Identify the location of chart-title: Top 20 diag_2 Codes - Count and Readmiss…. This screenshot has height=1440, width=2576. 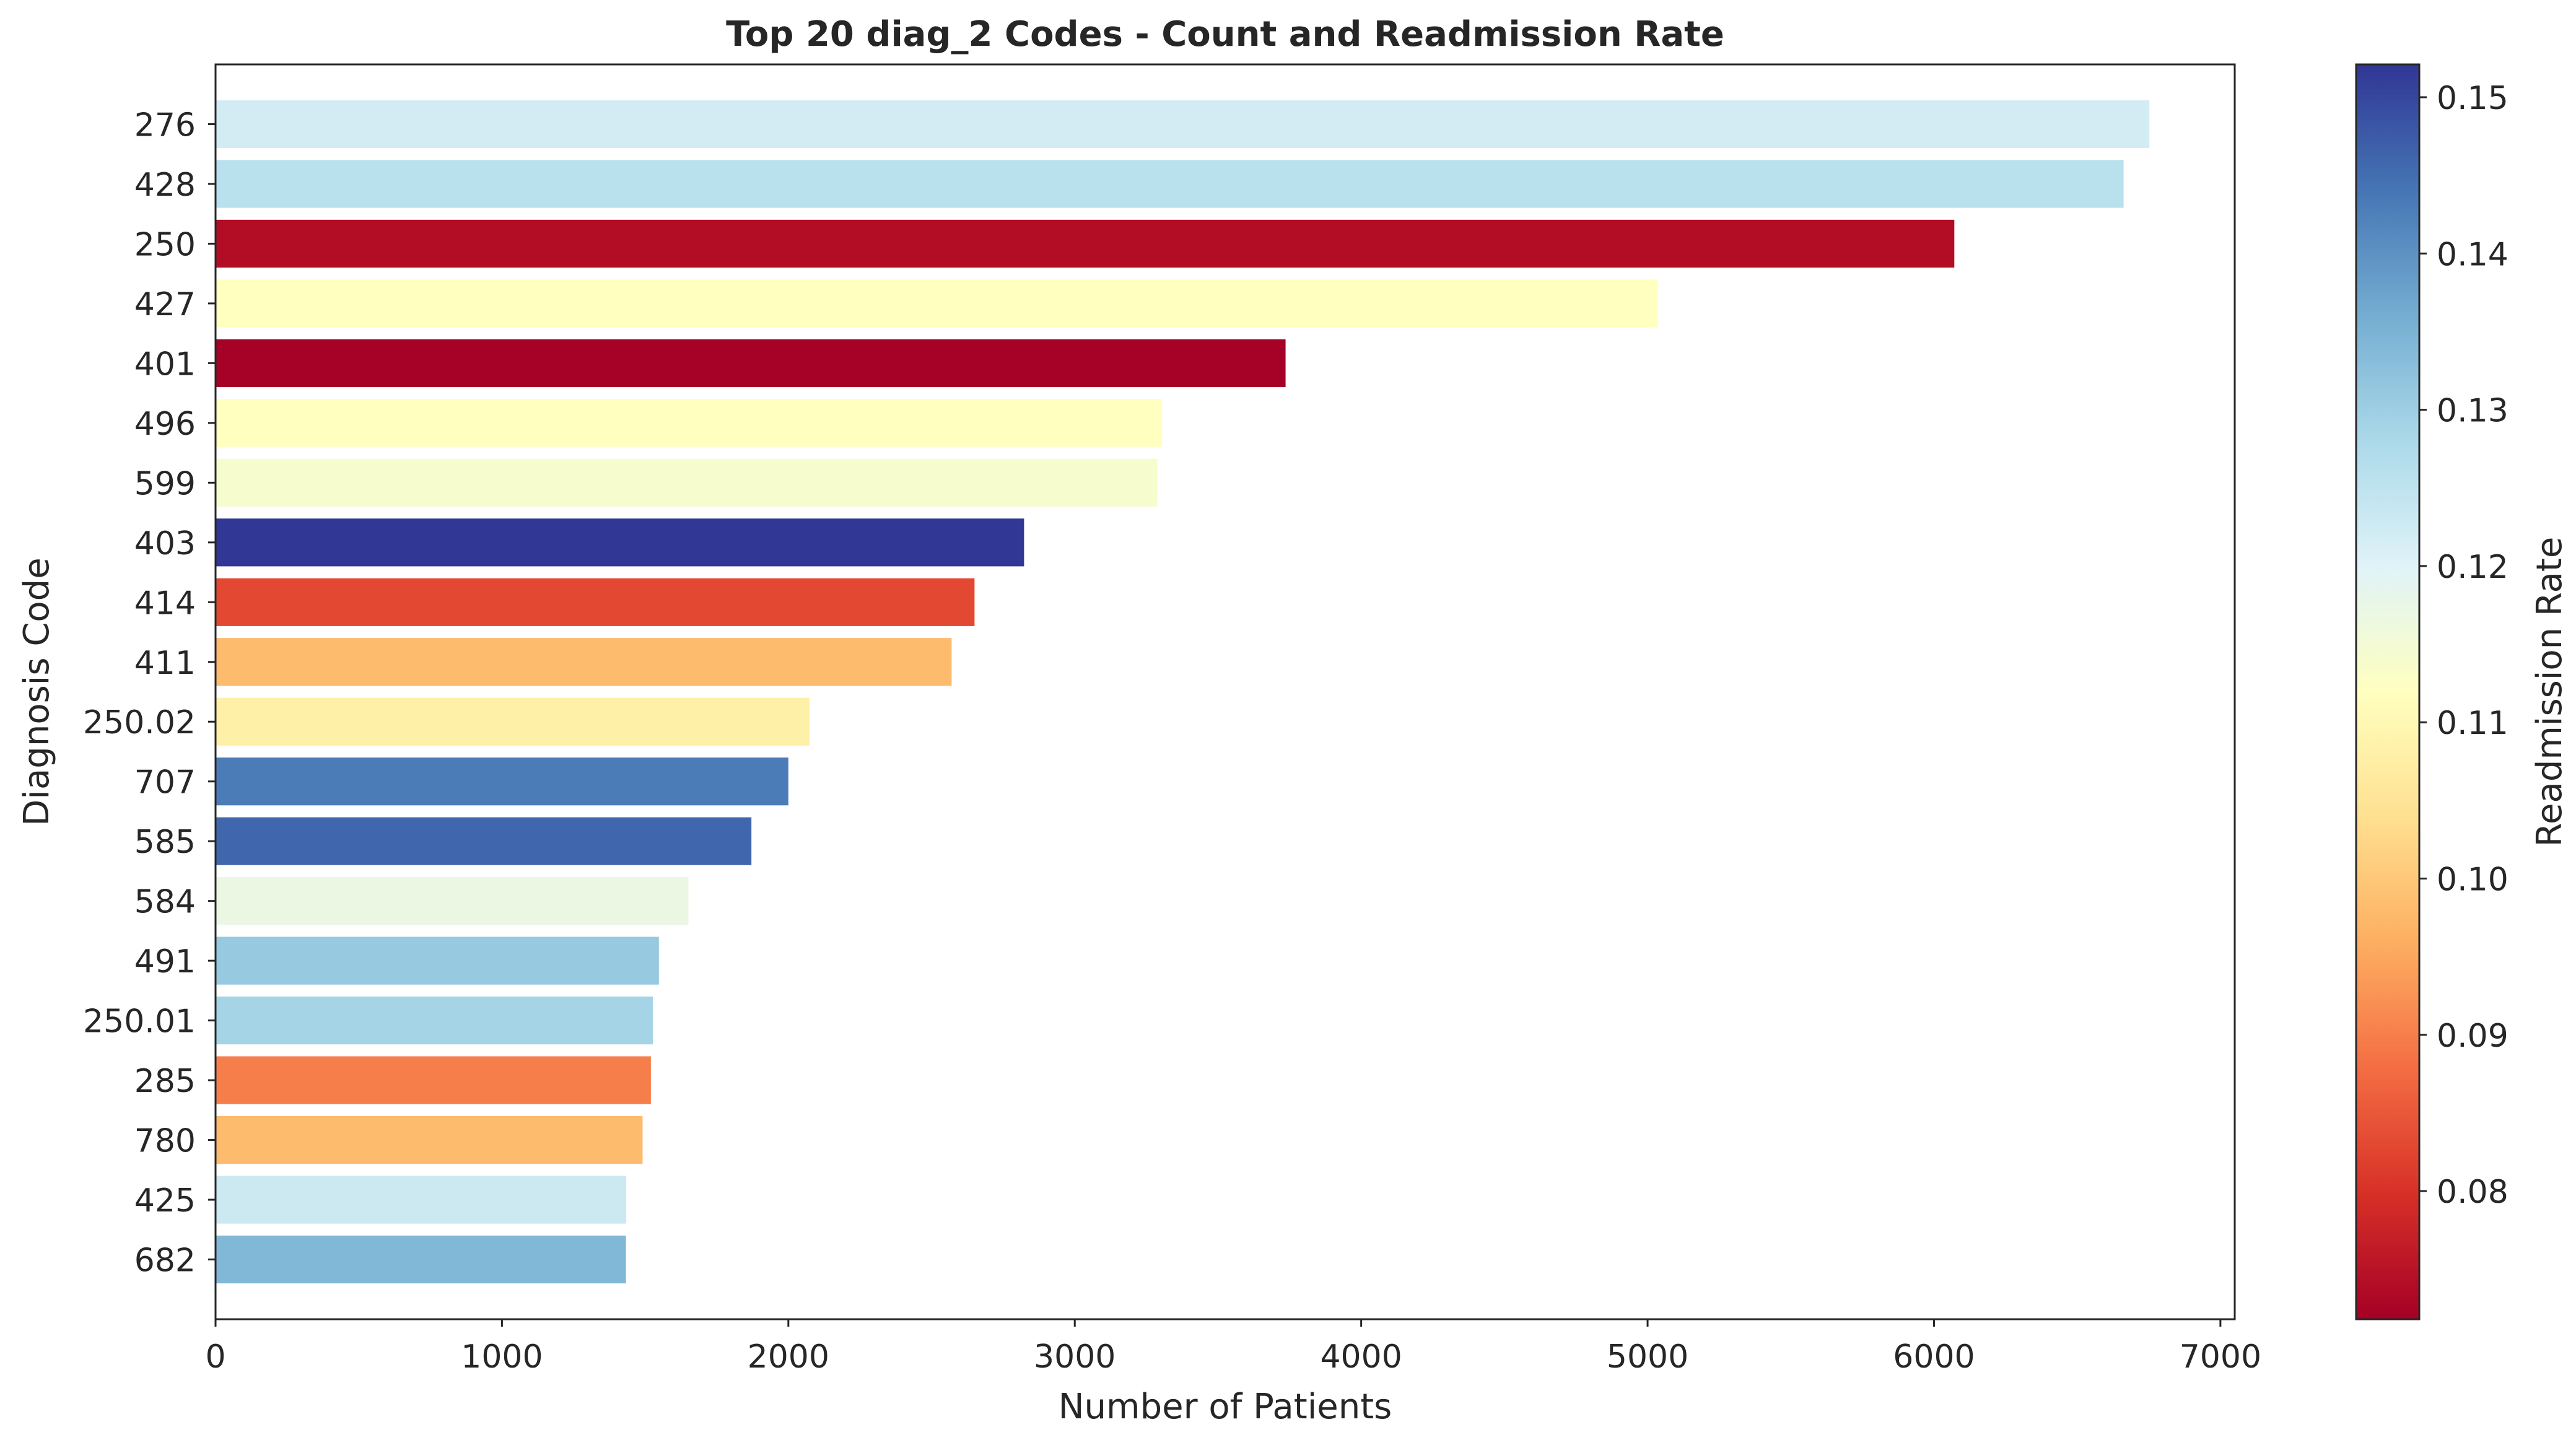
(1225, 34).